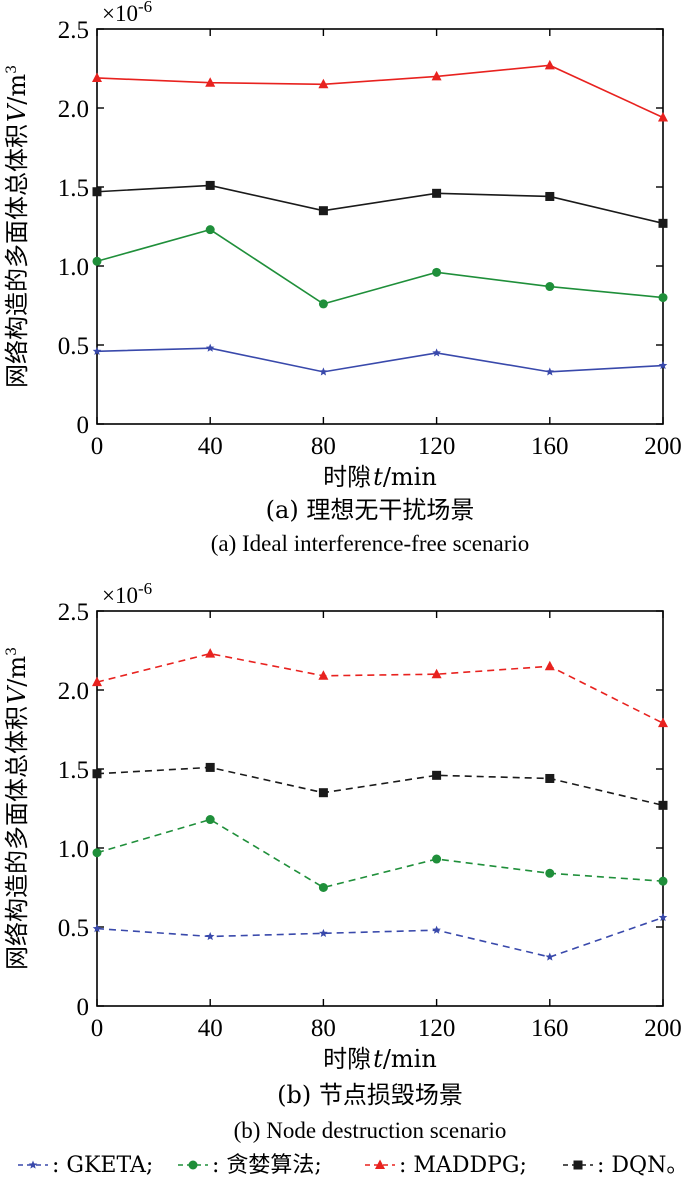  Describe the element at coordinates (410, 477) in the screenshot. I see `x-axis-label-unit: /min` at that location.